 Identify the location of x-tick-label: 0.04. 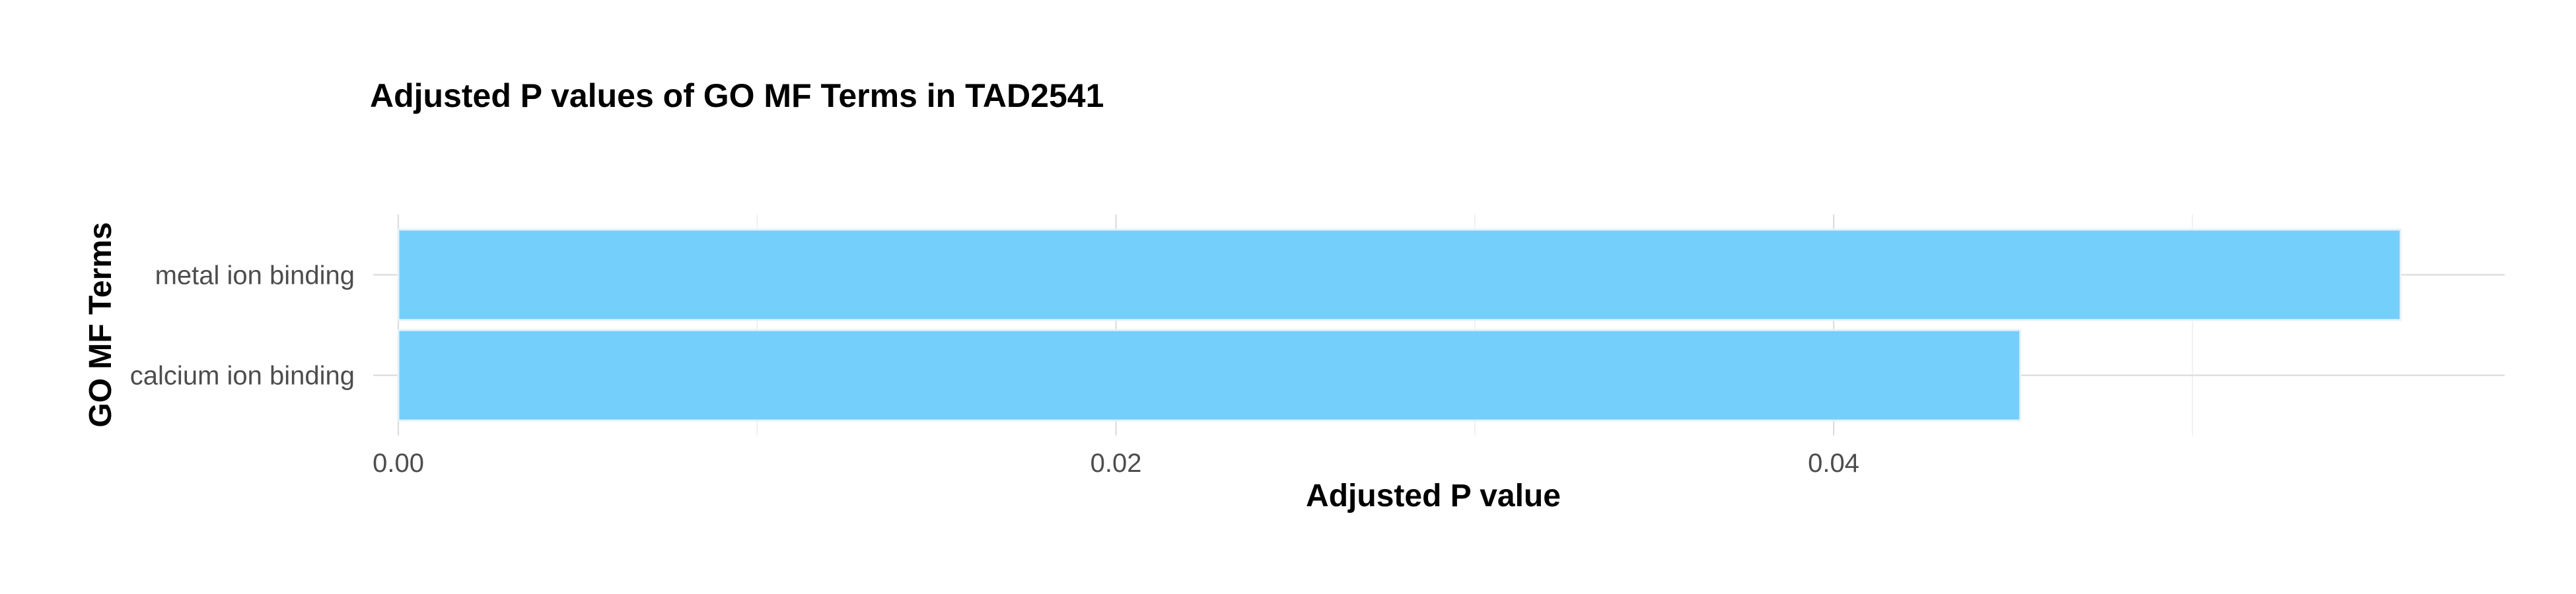
(1834, 463).